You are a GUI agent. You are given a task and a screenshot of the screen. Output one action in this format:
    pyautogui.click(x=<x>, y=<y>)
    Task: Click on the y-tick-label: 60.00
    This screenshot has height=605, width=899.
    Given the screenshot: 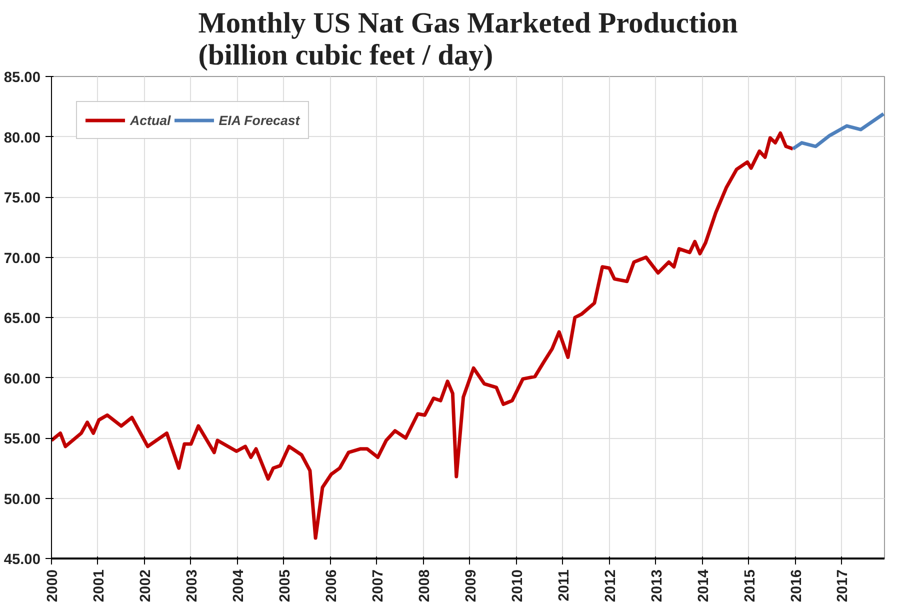 What is the action you would take?
    pyautogui.click(x=22, y=379)
    